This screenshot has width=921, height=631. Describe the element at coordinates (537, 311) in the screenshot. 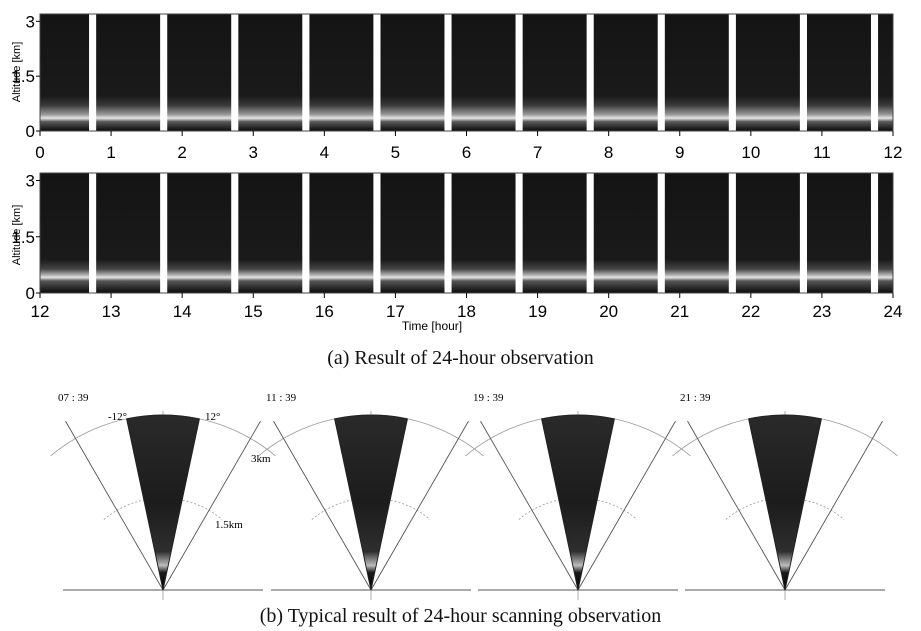

I see `x-tick-label: 19` at that location.